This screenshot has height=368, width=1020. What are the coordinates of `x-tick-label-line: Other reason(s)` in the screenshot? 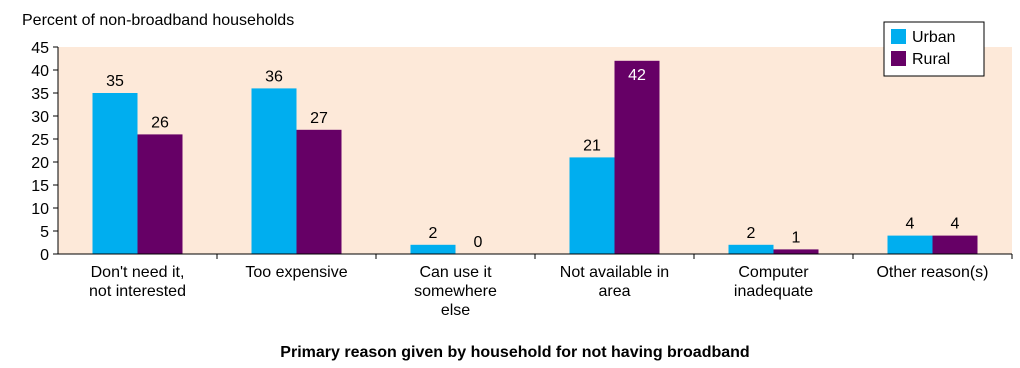 It's located at (932, 272).